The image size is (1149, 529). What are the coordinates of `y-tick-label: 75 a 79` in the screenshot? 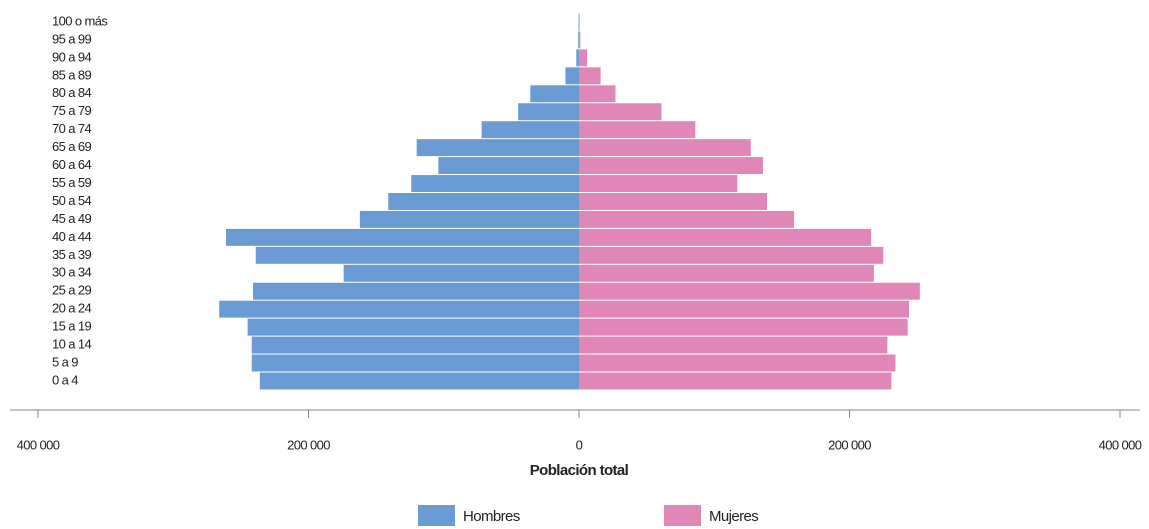 It's located at (72, 110).